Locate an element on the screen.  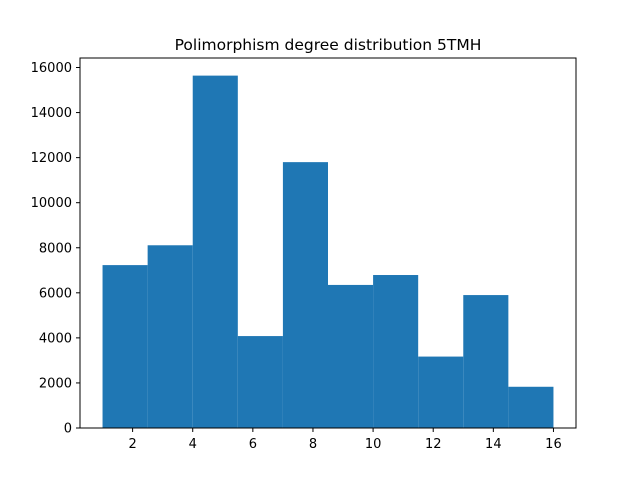
y-tick-label: 6000 is located at coordinates (55, 293).